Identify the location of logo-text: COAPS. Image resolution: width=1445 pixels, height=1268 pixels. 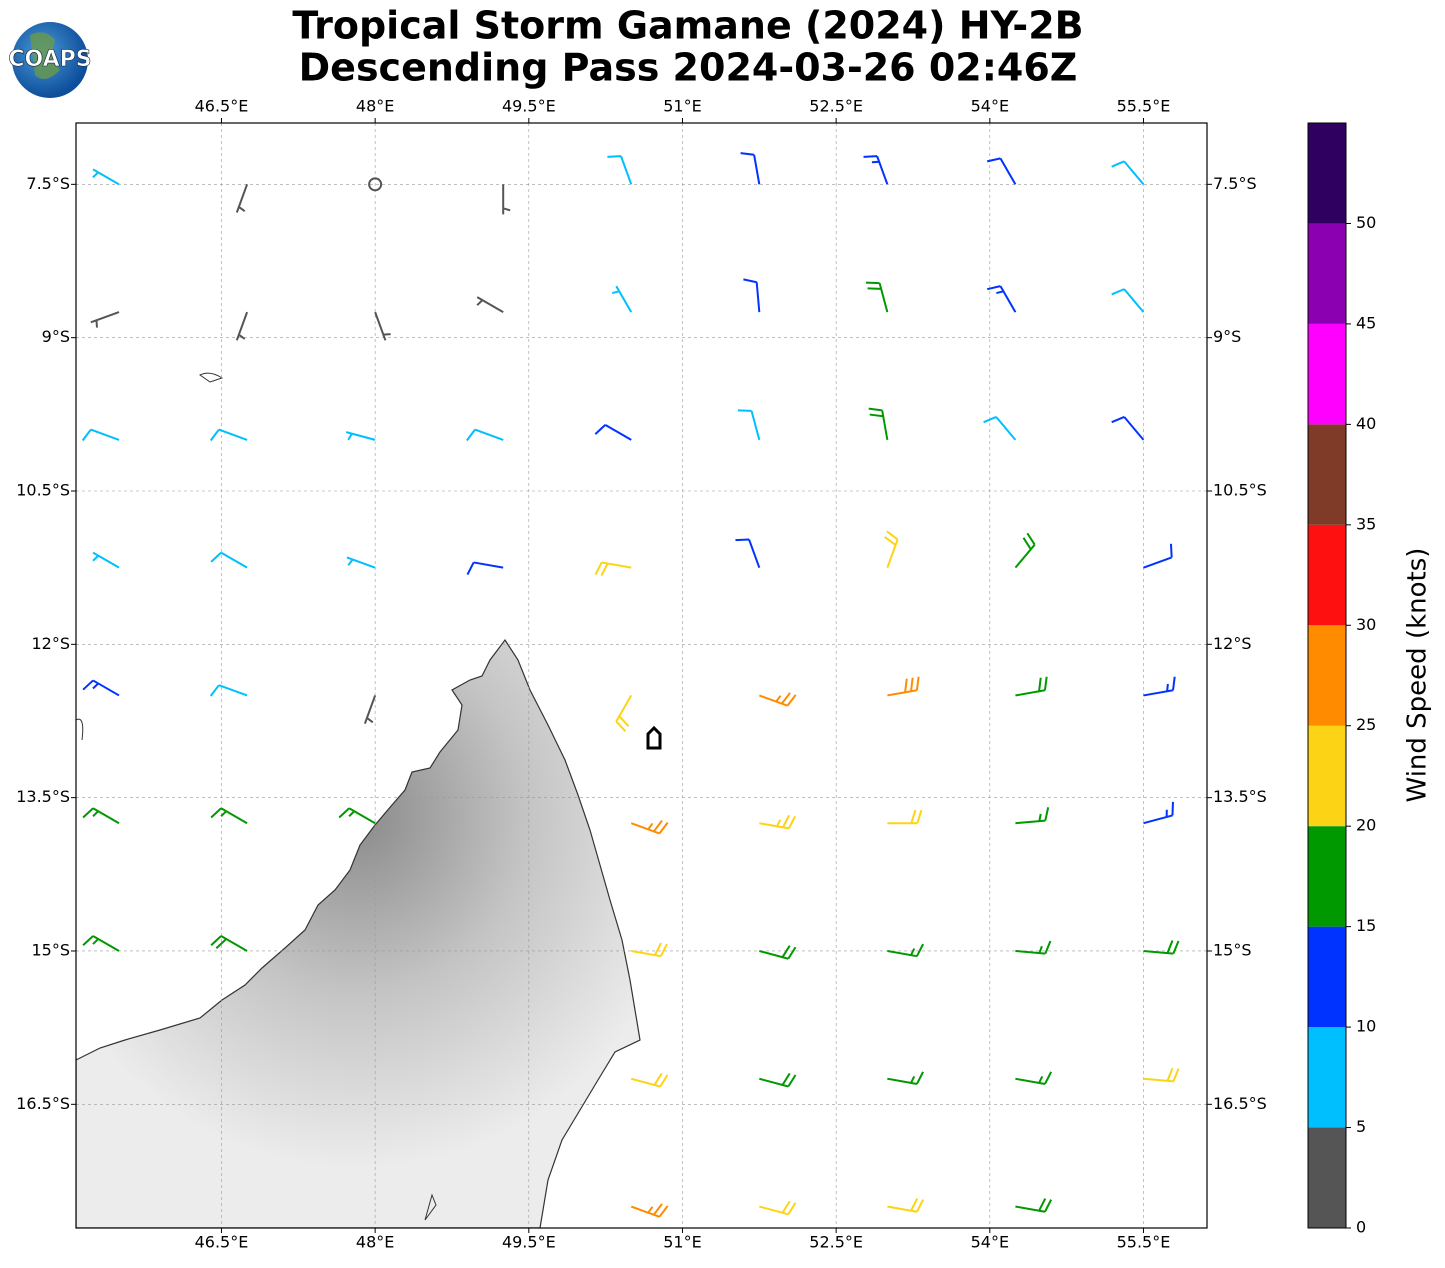
(49, 59).